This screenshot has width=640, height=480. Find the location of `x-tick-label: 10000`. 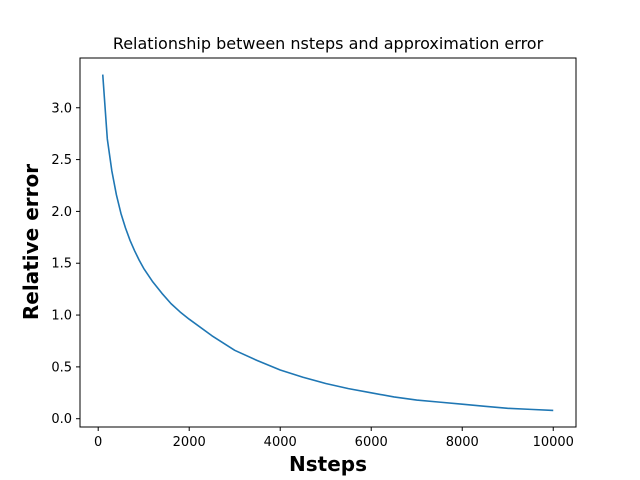

x-tick-label: 10000 is located at coordinates (553, 442).